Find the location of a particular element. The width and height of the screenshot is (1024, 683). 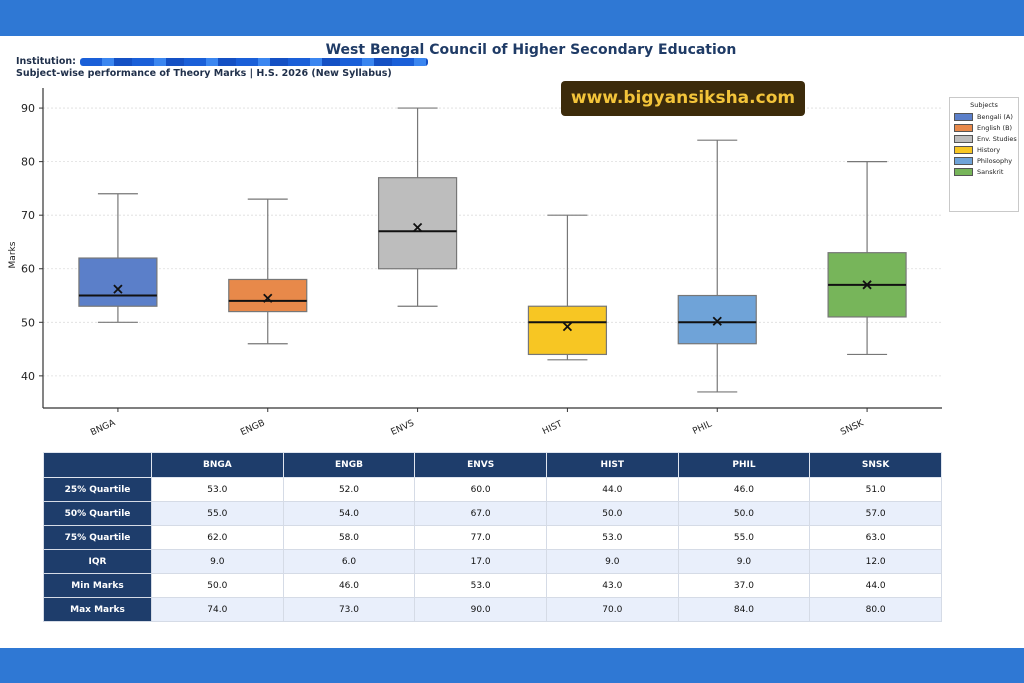

table-cell: 73.0 is located at coordinates (349, 609).